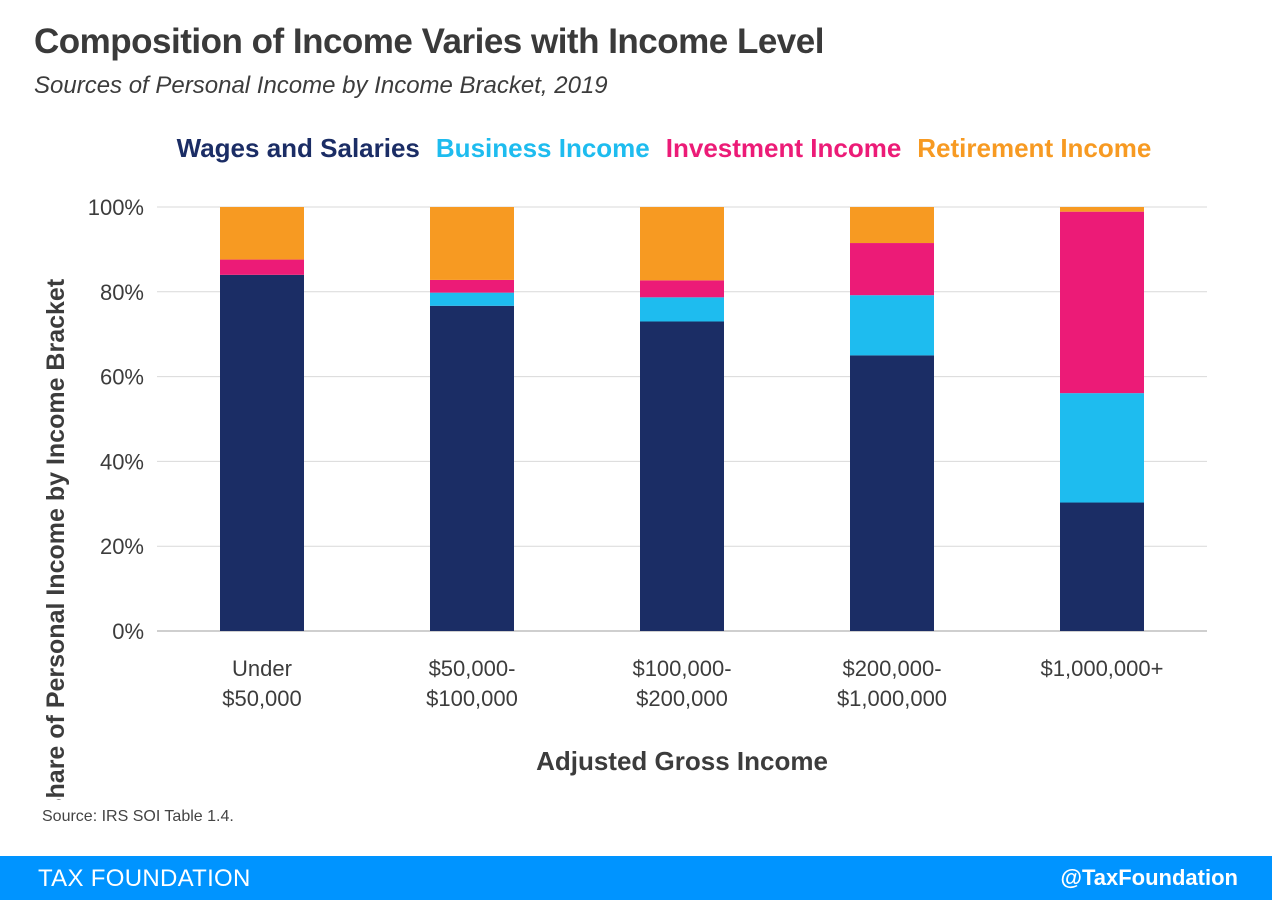  Describe the element at coordinates (122, 461) in the screenshot. I see `y-tick-label: 40%` at that location.